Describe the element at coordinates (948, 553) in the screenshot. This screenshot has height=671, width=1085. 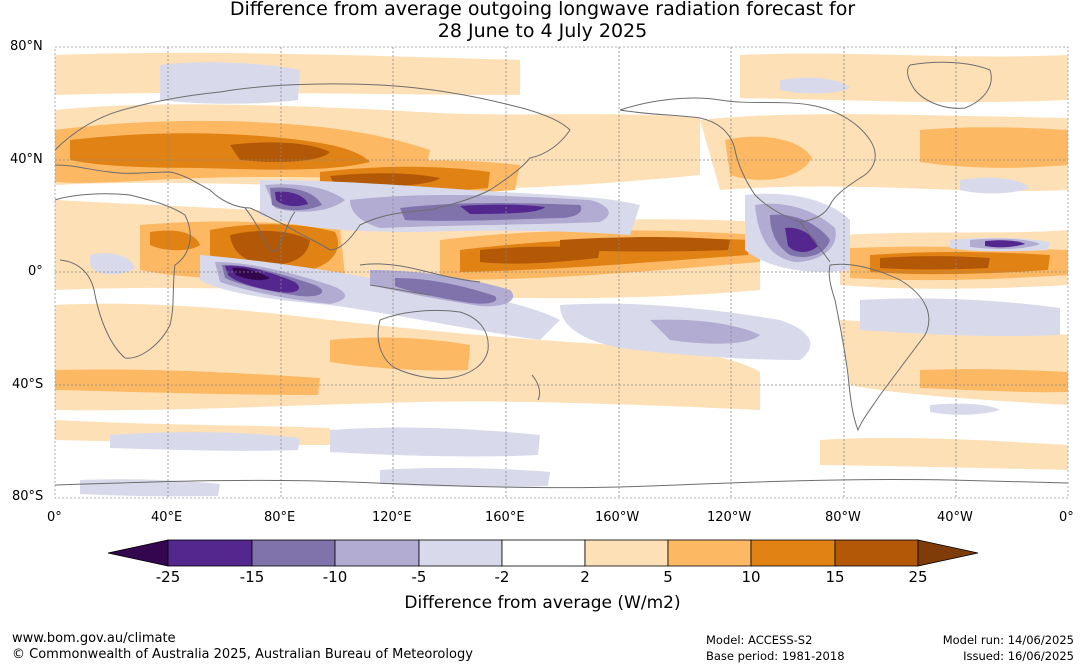
I see `colorbar-over-triangle` at that location.